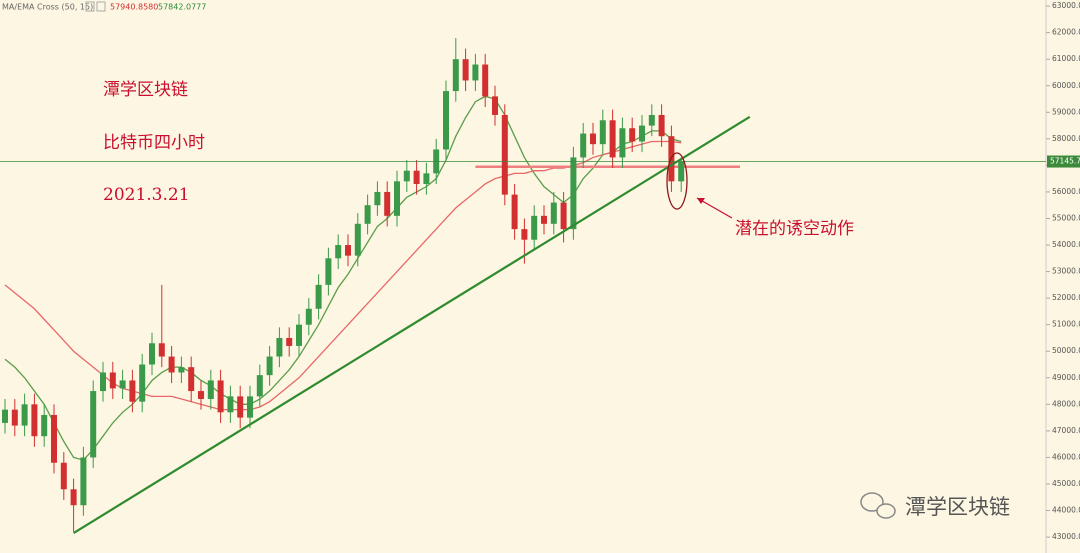 The width and height of the screenshot is (1080, 553). I want to click on y-tick-label: 51000.00, so click(1066, 324).